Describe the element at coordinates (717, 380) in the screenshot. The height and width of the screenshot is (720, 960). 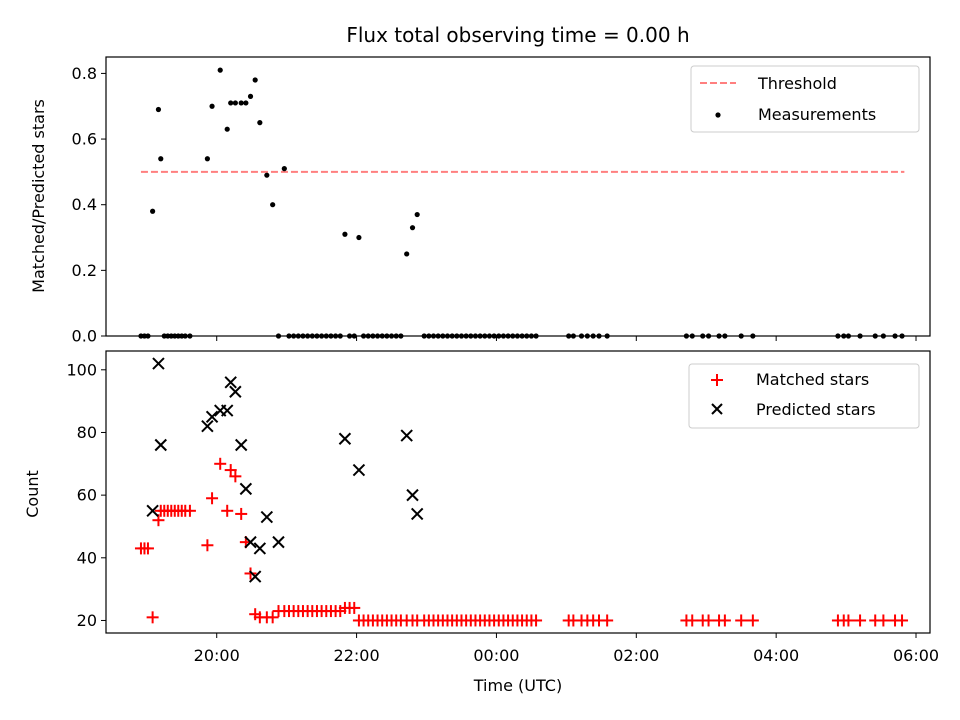
I see `matched-legend-swatch` at that location.